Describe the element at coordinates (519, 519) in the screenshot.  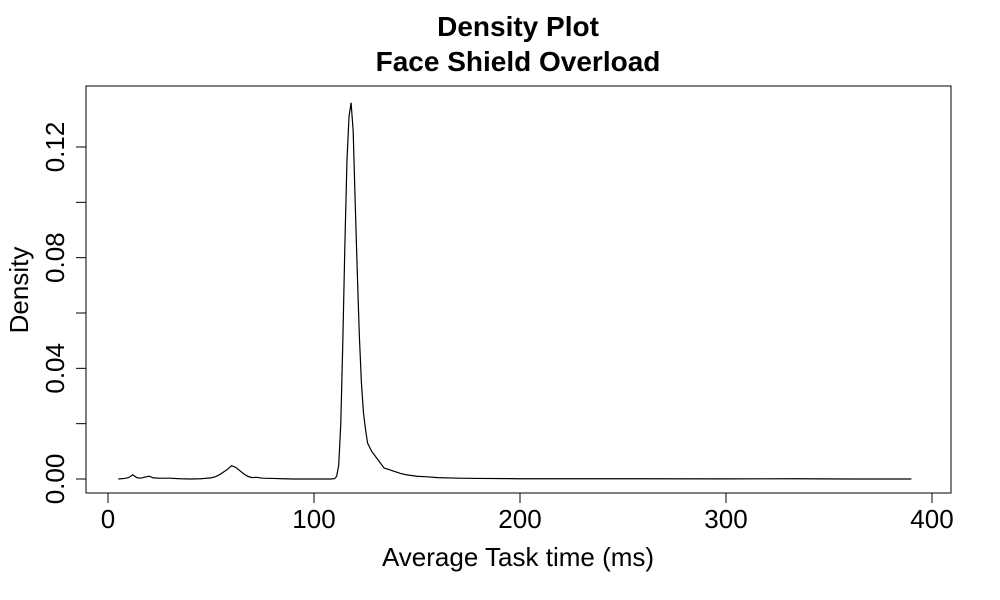
I see `x-tick-label: 200` at that location.